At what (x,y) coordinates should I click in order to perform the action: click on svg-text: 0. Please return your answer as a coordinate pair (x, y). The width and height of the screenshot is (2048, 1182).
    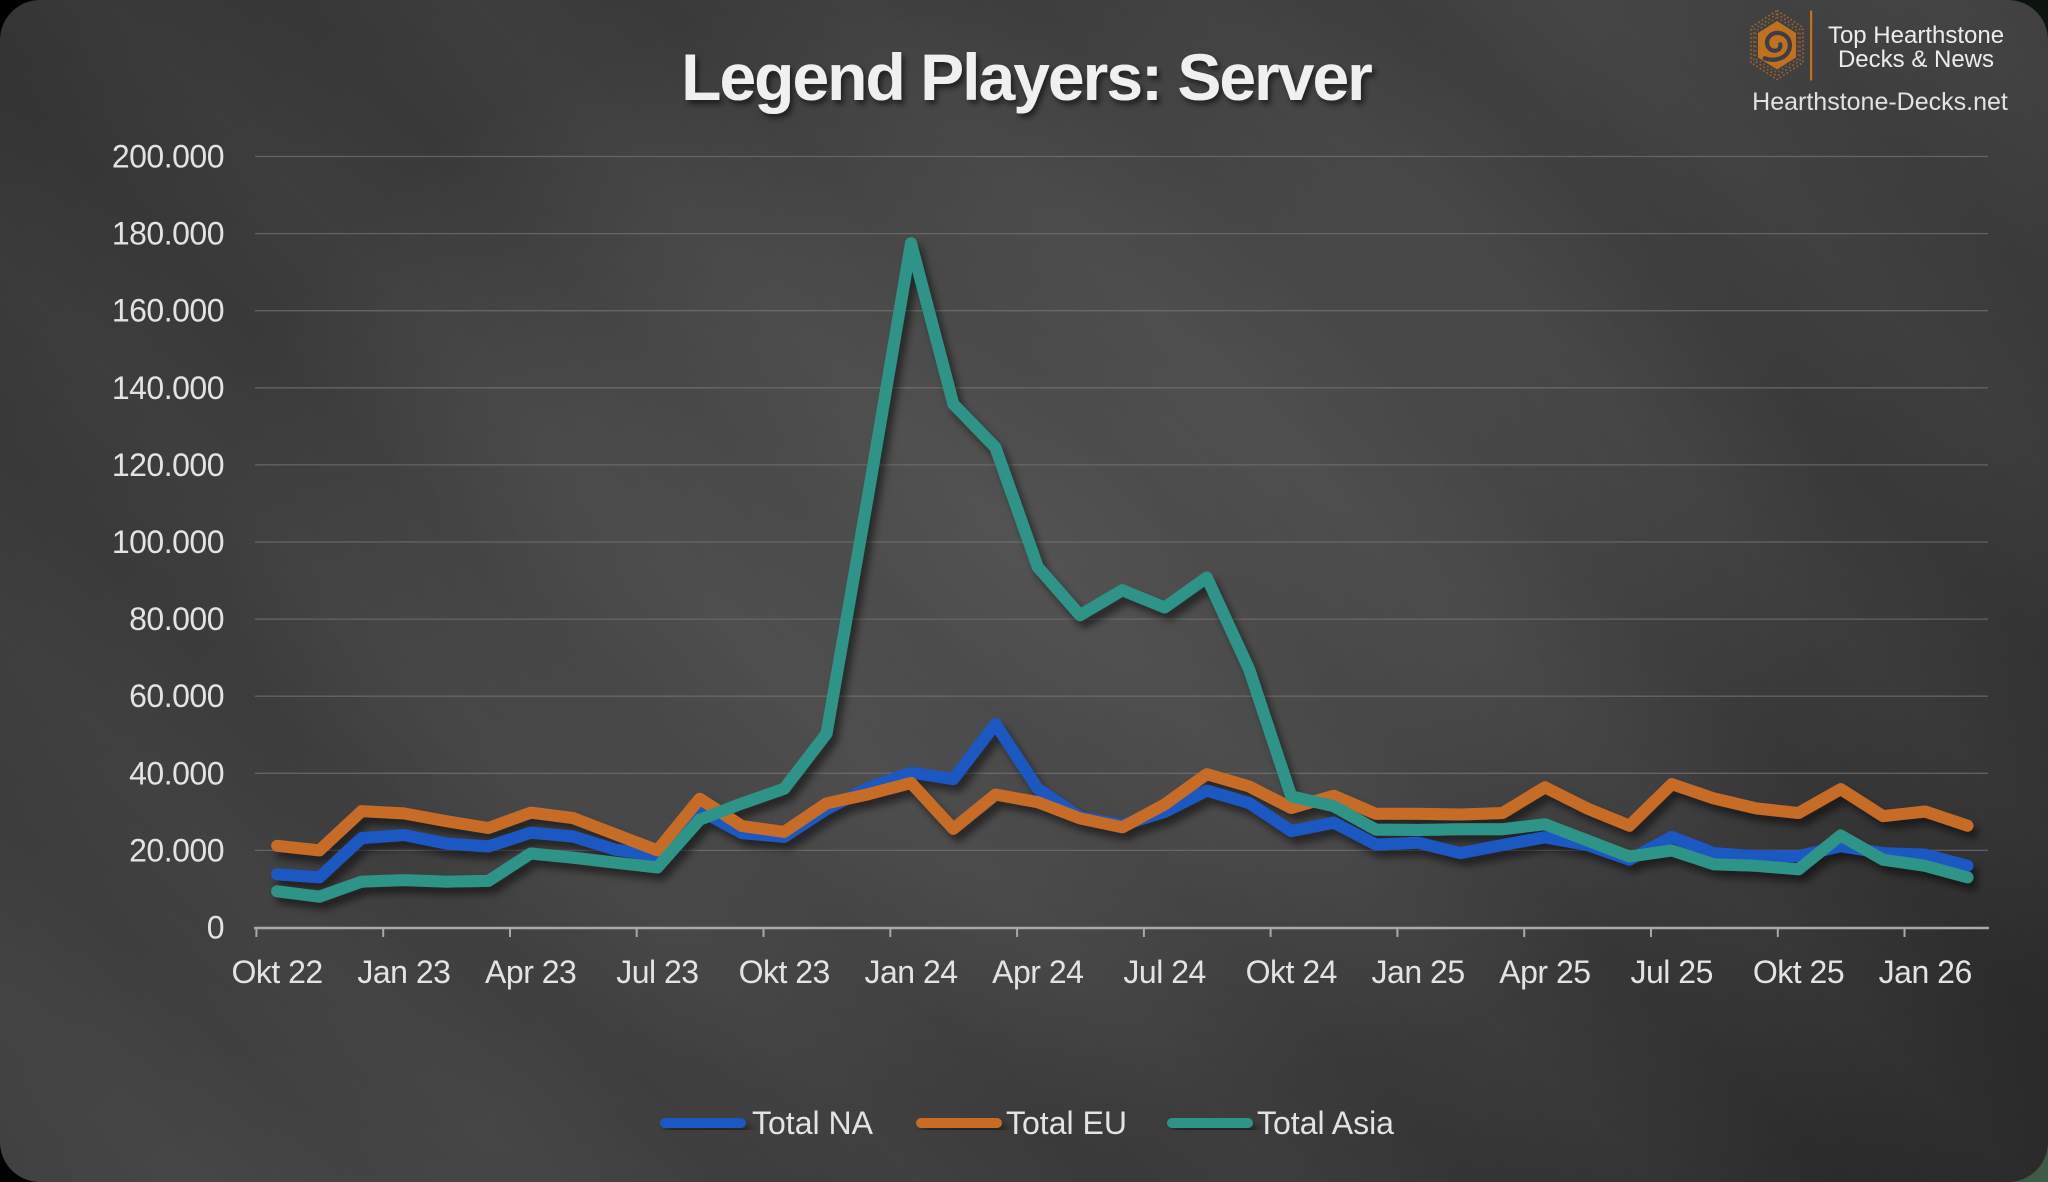
    Looking at the image, I should click on (215, 928).